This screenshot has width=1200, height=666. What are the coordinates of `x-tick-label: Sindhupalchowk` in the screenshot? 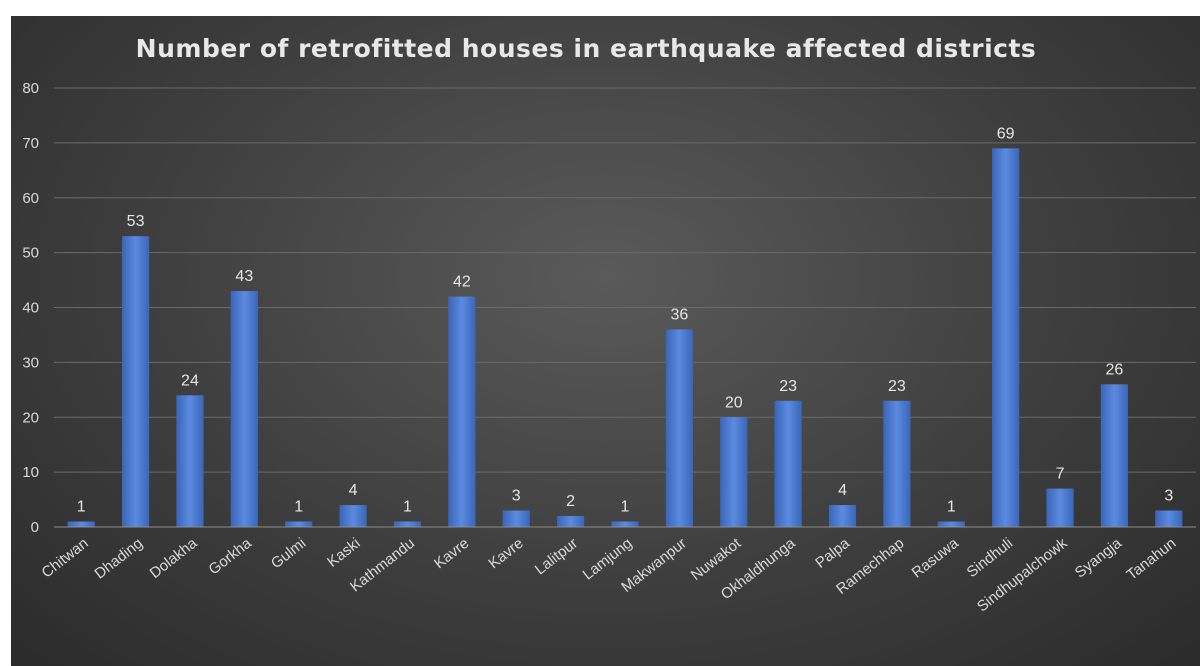 It's located at (1022, 574).